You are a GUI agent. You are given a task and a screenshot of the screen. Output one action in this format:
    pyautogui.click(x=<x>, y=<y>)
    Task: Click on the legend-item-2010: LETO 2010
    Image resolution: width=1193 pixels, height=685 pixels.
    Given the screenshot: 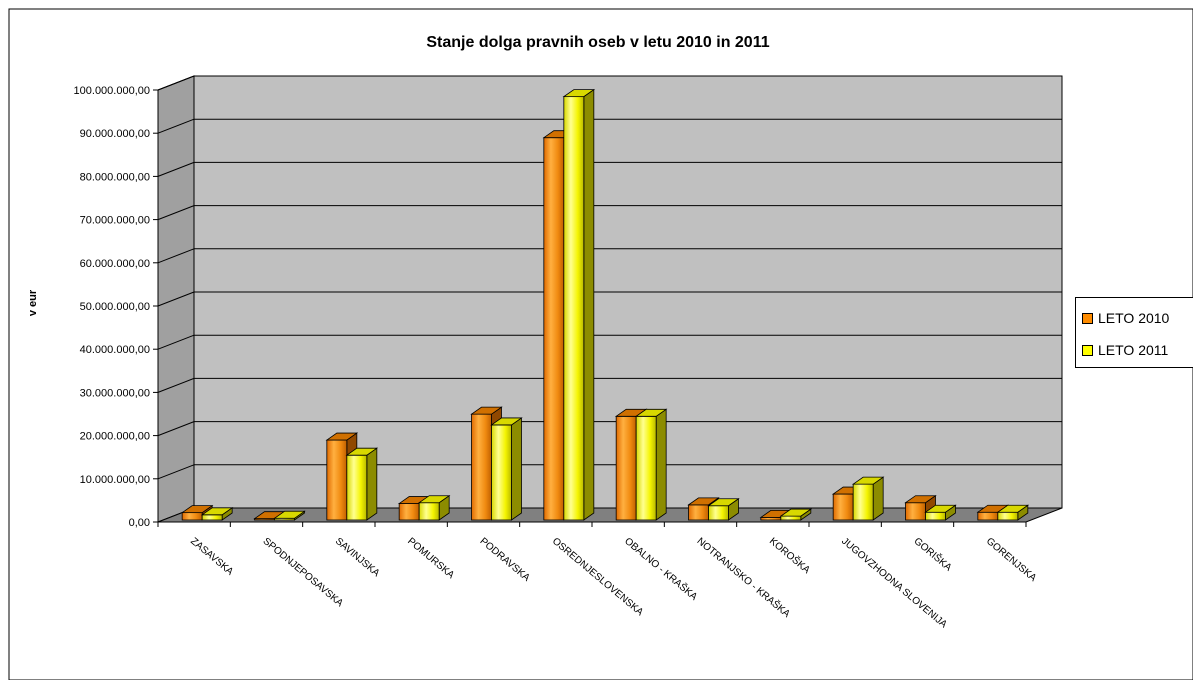 What is the action you would take?
    pyautogui.click(x=1125, y=318)
    